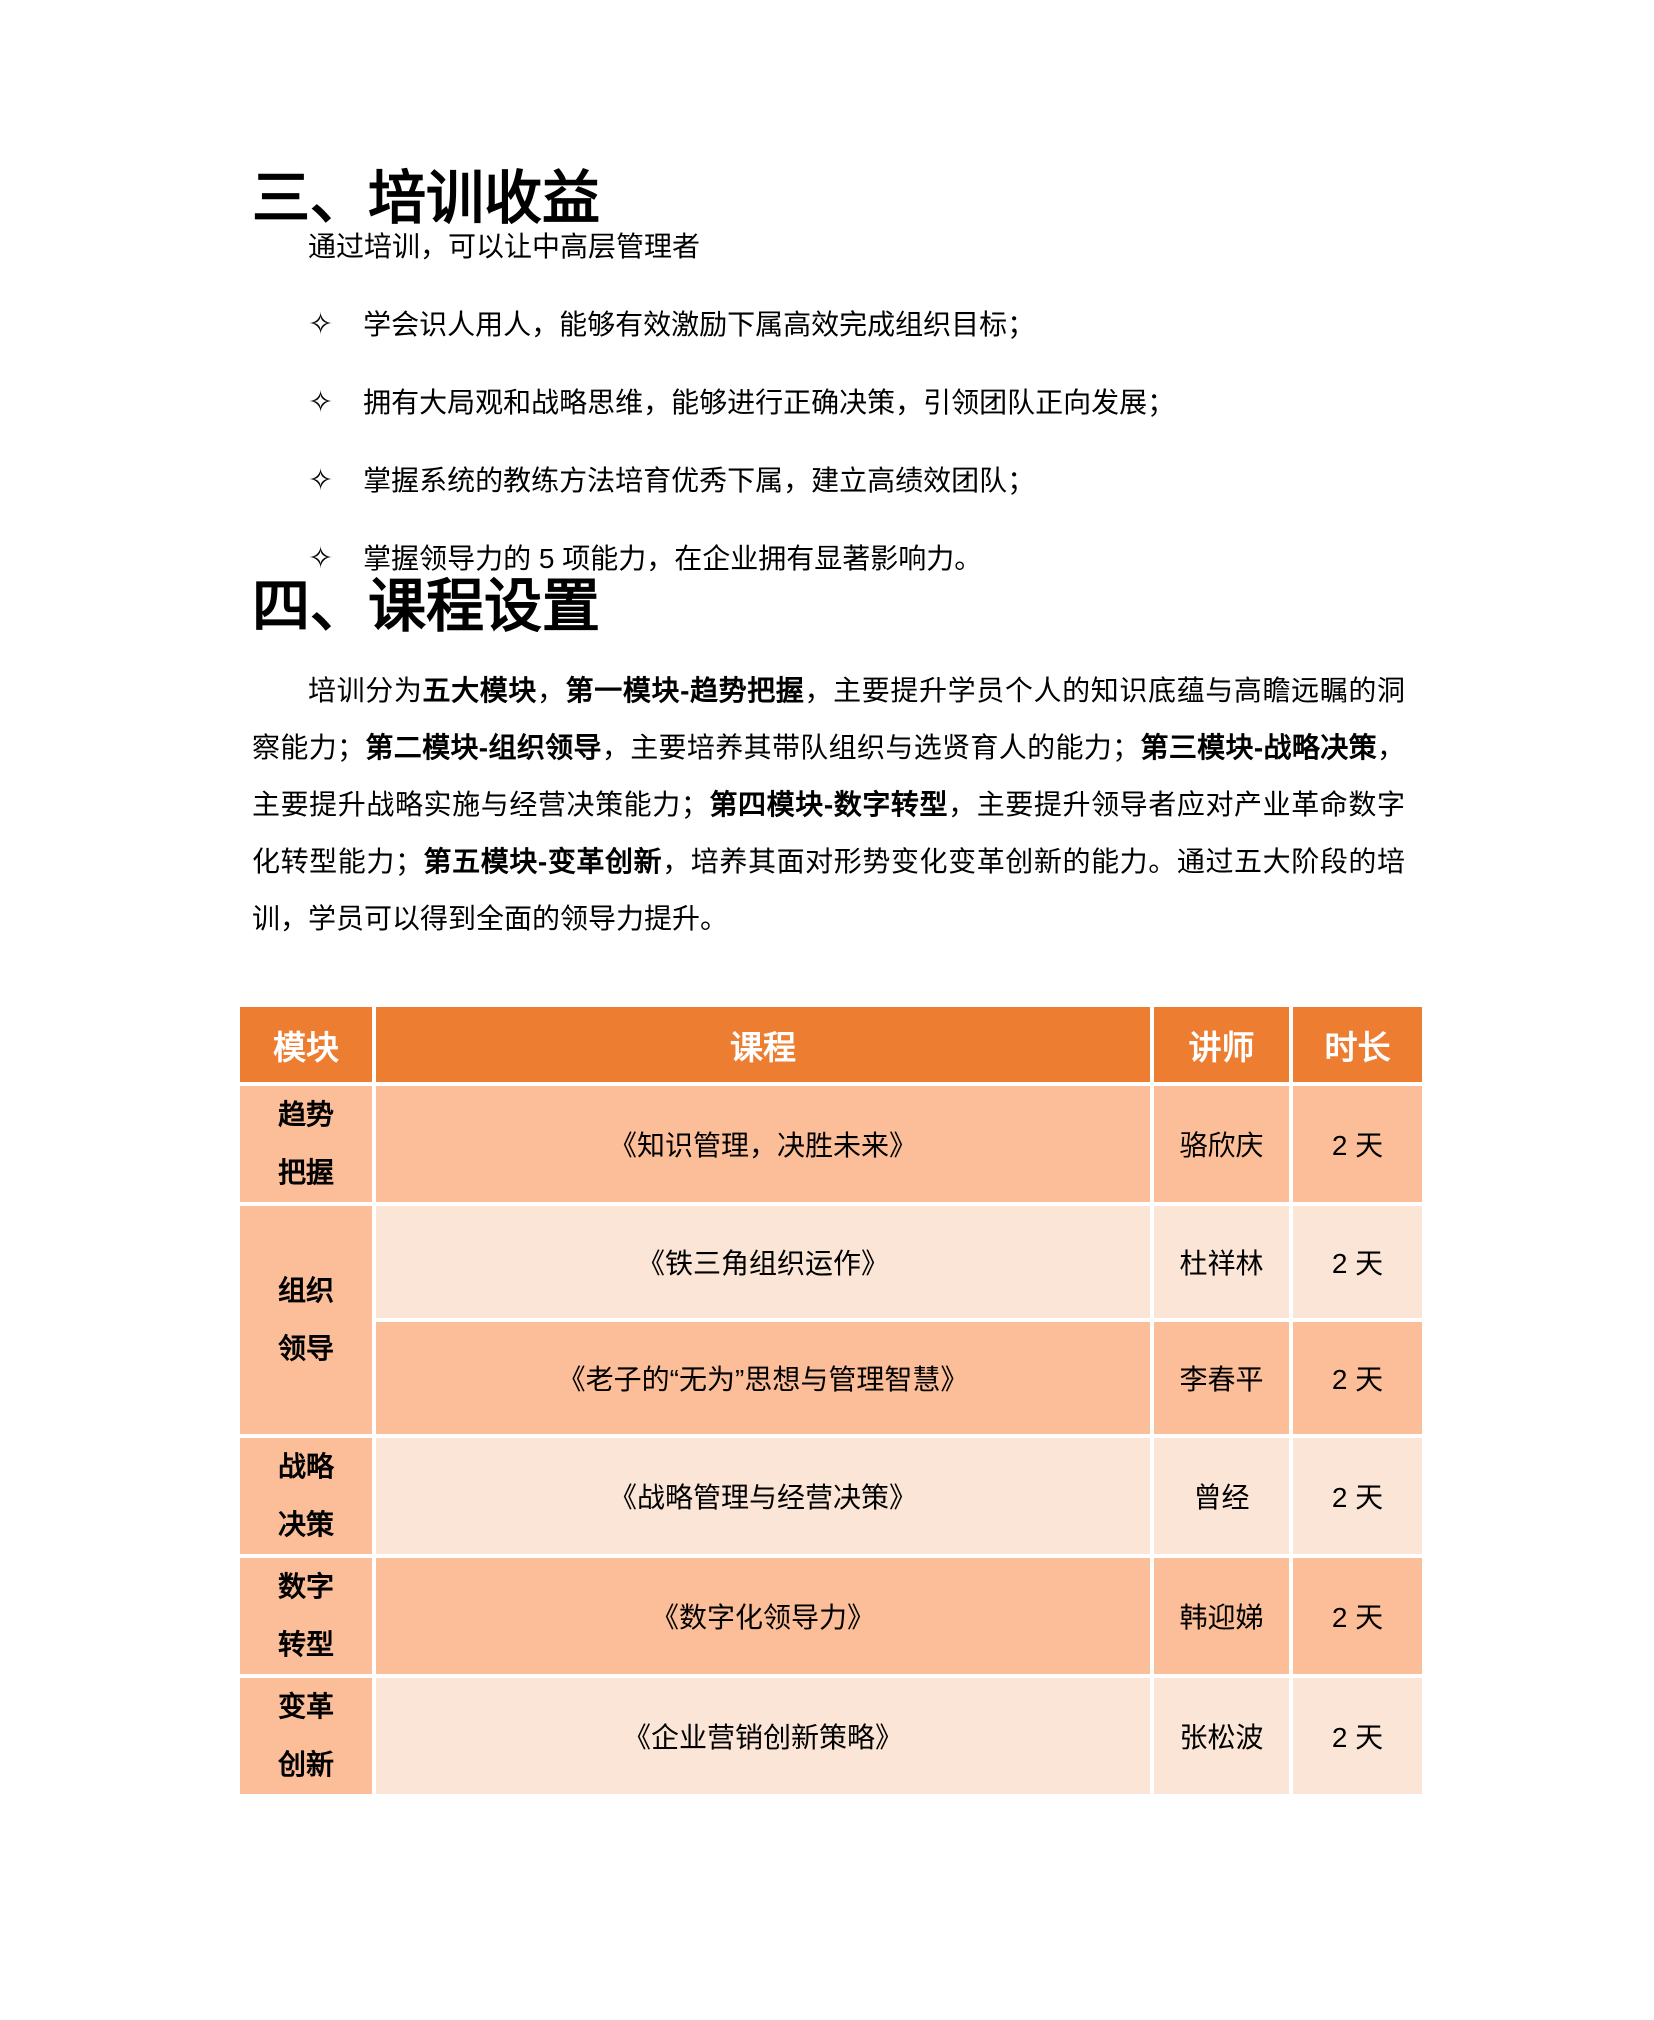 This screenshot has width=1654, height=2020. Describe the element at coordinates (828, 776) in the screenshot. I see `paragraph-text: ，主要提升战略实施与经营决策能力；` at that location.